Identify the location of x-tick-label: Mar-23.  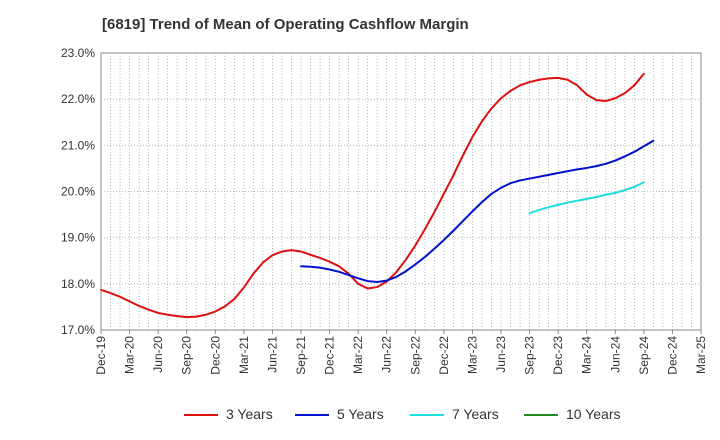
(472, 355).